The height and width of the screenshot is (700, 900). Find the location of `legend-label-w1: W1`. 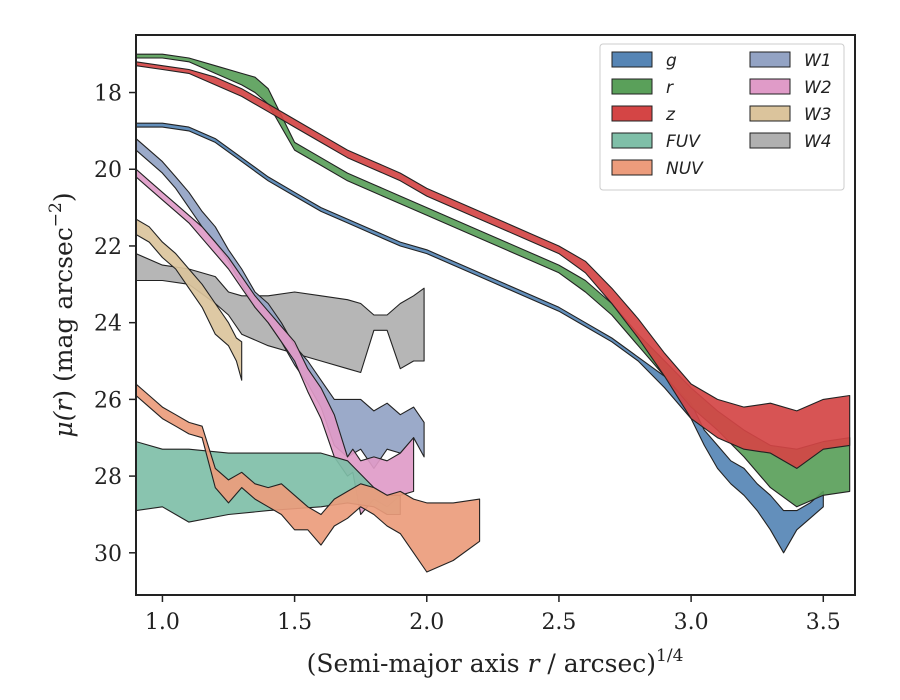

legend-label-w1: W1 is located at coordinates (818, 61).